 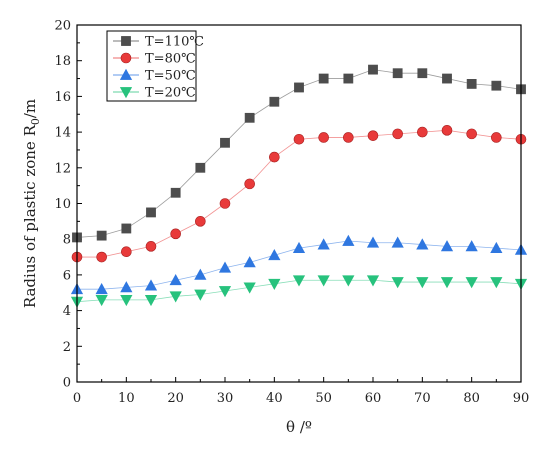 I want to click on y-tick-label: 10, so click(x=62, y=204).